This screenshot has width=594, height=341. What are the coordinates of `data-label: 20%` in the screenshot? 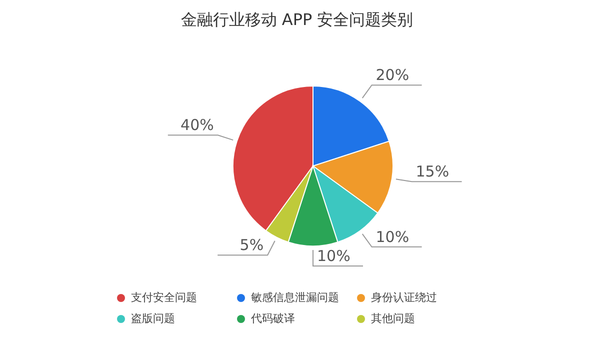 It's located at (393, 75).